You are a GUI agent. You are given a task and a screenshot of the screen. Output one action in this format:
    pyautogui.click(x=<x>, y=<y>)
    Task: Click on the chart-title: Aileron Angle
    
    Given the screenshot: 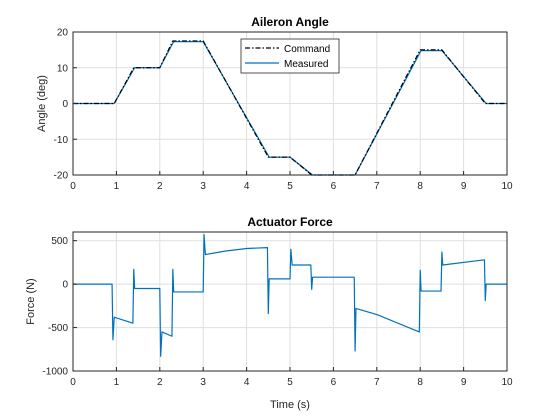 What is the action you would take?
    pyautogui.click(x=290, y=22)
    